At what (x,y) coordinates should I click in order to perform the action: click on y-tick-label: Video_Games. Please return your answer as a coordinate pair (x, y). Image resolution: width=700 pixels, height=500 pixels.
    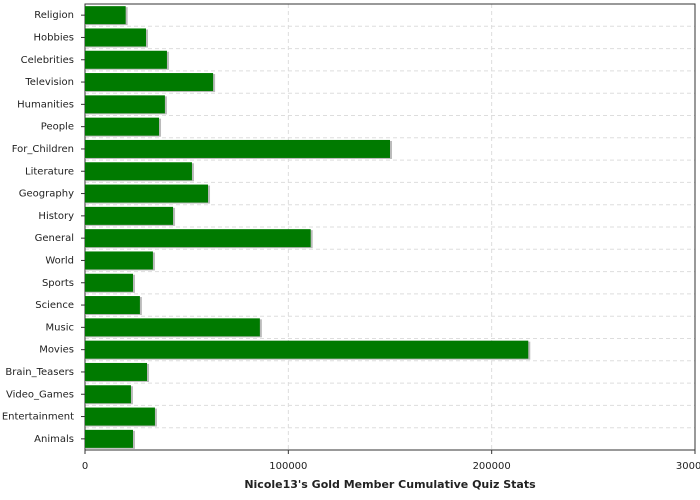
    Looking at the image, I should click on (40, 394).